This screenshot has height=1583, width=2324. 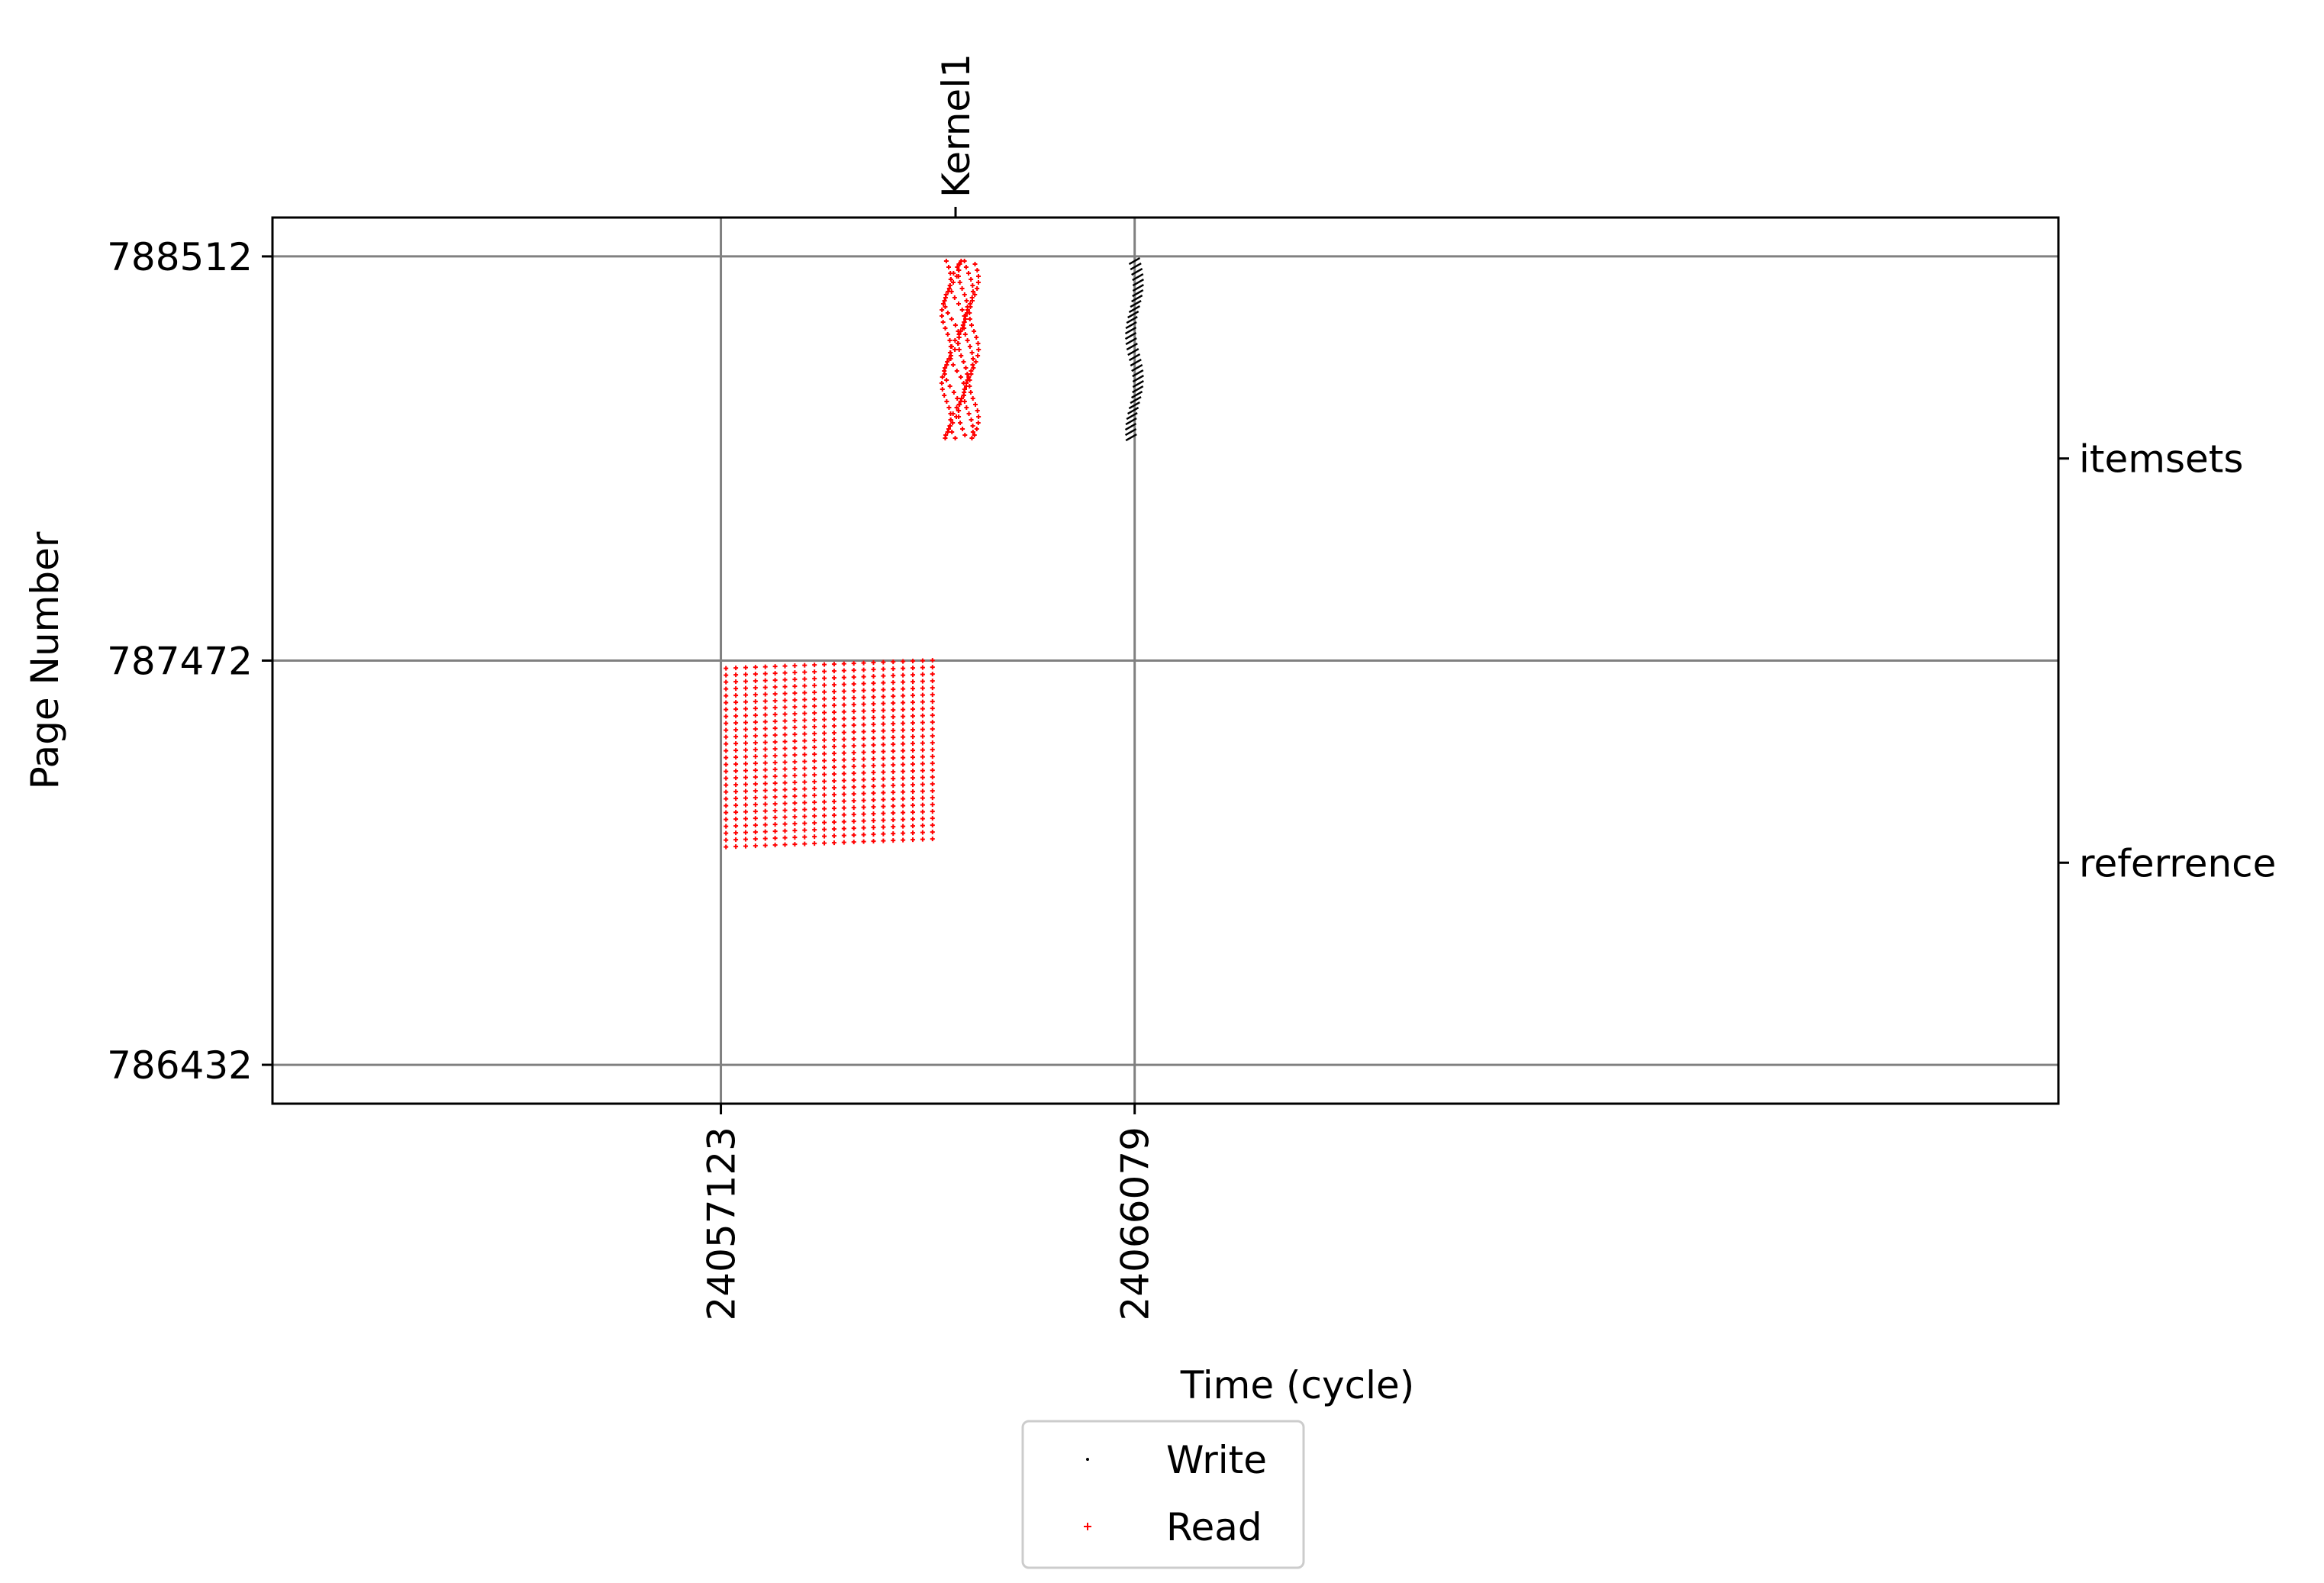 What do you see at coordinates (1136, 1224) in the screenshot?
I see `x-tick-label: 24066079` at bounding box center [1136, 1224].